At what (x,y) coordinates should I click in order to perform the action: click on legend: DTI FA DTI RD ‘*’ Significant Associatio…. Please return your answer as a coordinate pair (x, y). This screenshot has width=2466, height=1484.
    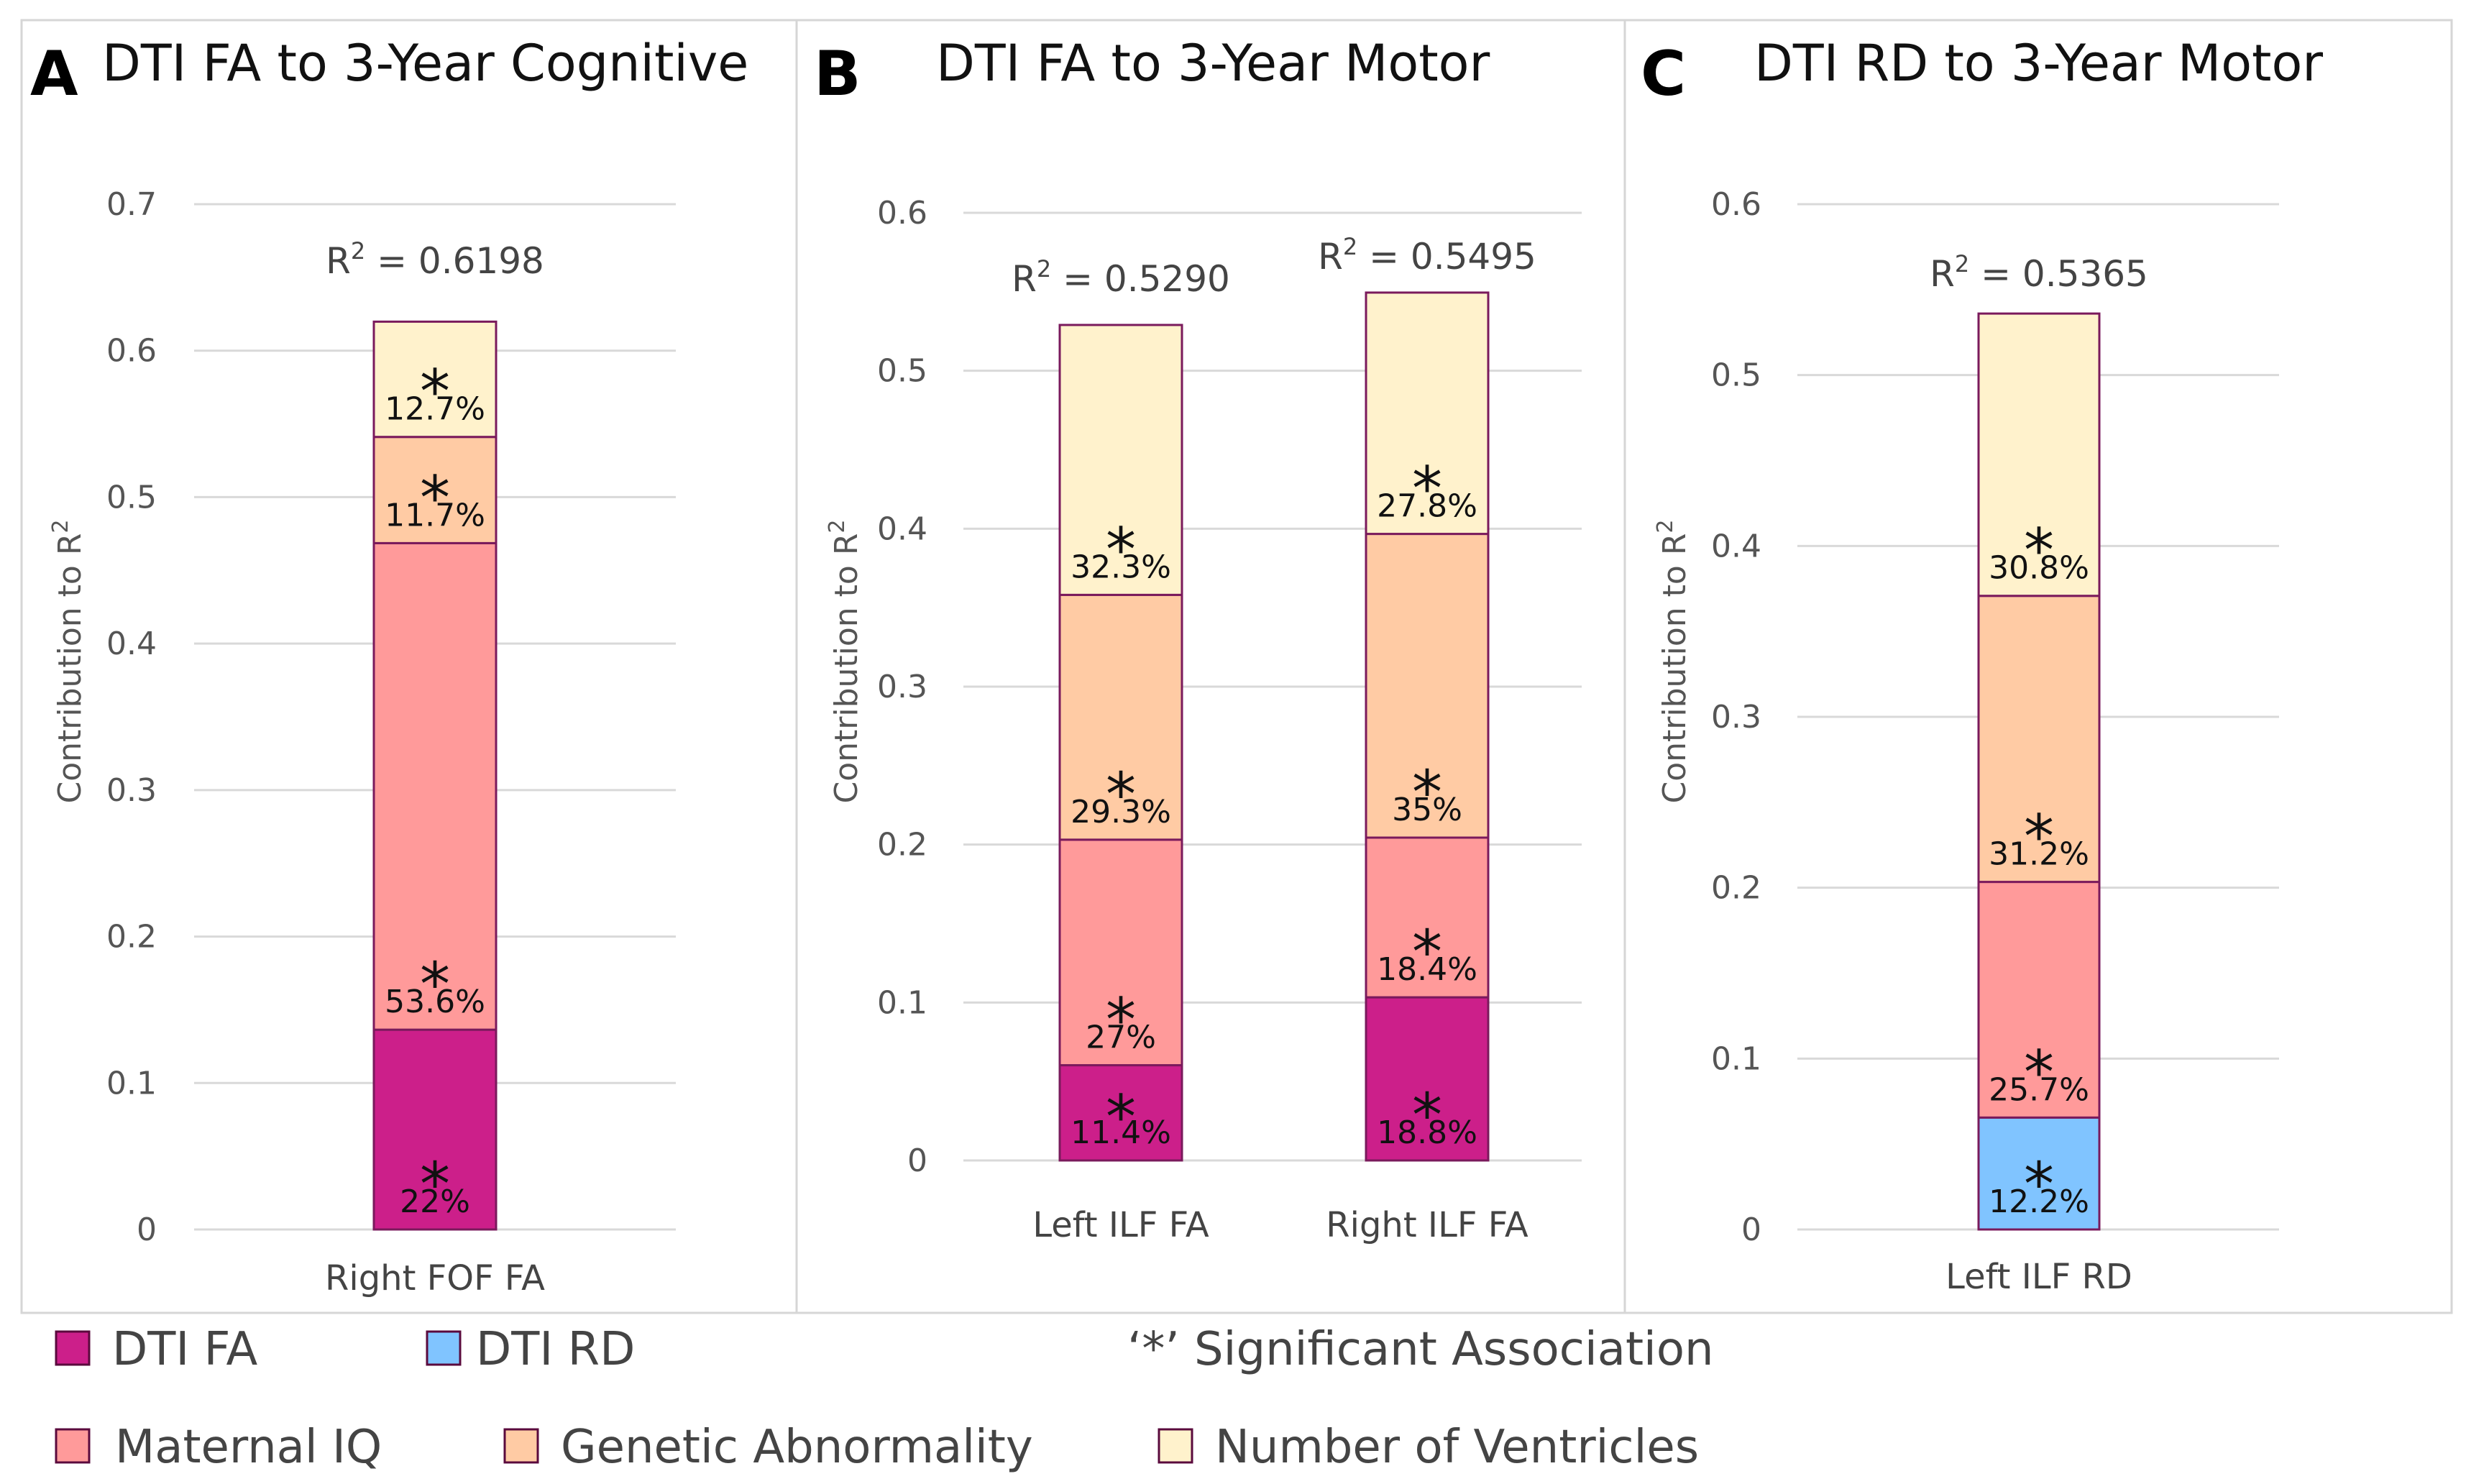
    Looking at the image, I should click on (884, 1398).